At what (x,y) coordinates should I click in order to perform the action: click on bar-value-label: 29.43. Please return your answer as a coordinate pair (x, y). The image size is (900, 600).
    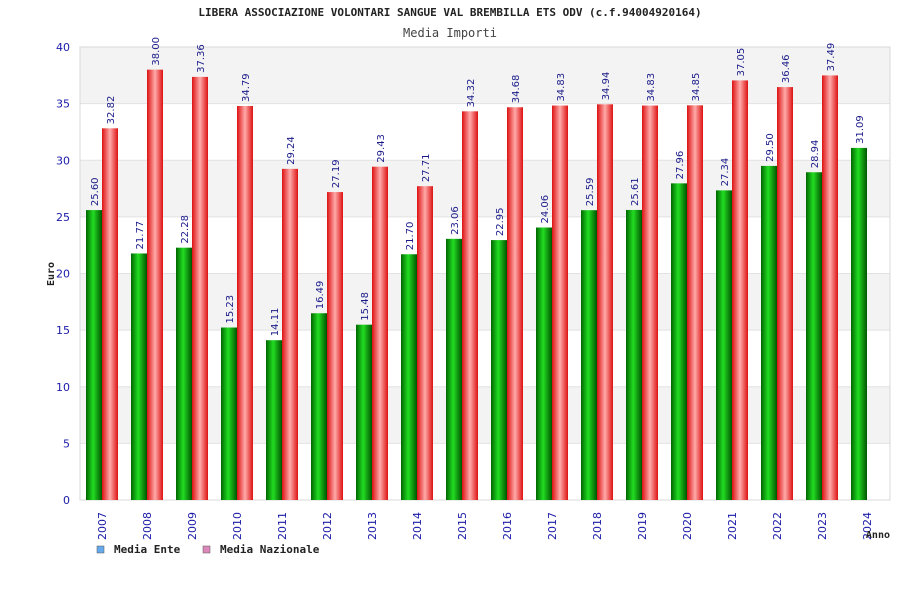
    Looking at the image, I should click on (381, 148).